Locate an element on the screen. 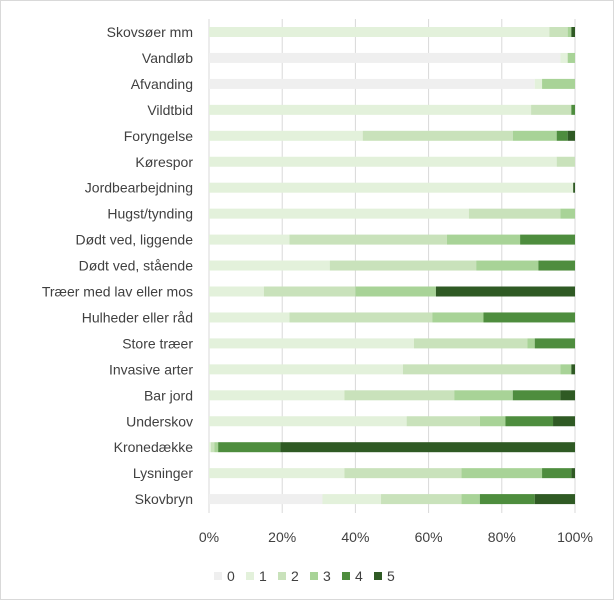 The height and width of the screenshot is (604, 614). category-label: Hugst/tynding is located at coordinates (150, 214).